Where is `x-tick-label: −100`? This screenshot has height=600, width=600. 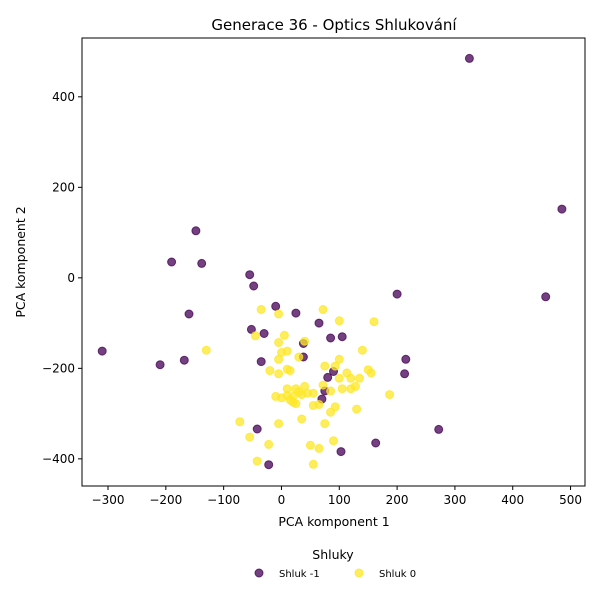
x-tick-label: −100 is located at coordinates (223, 500).